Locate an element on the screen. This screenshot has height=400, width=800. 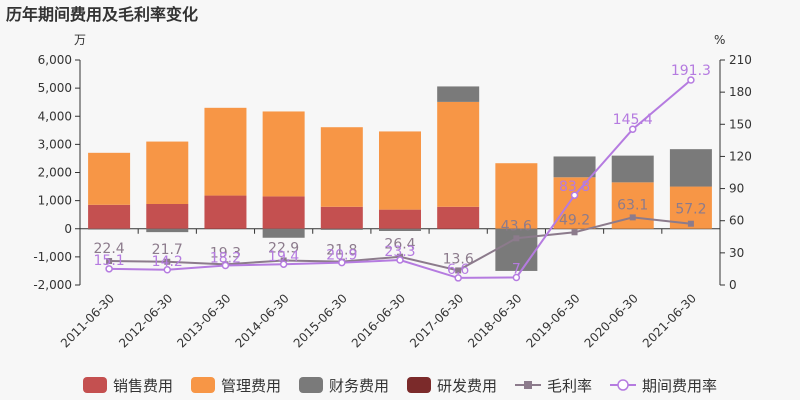
data-label: 19.3 is located at coordinates (225, 253).